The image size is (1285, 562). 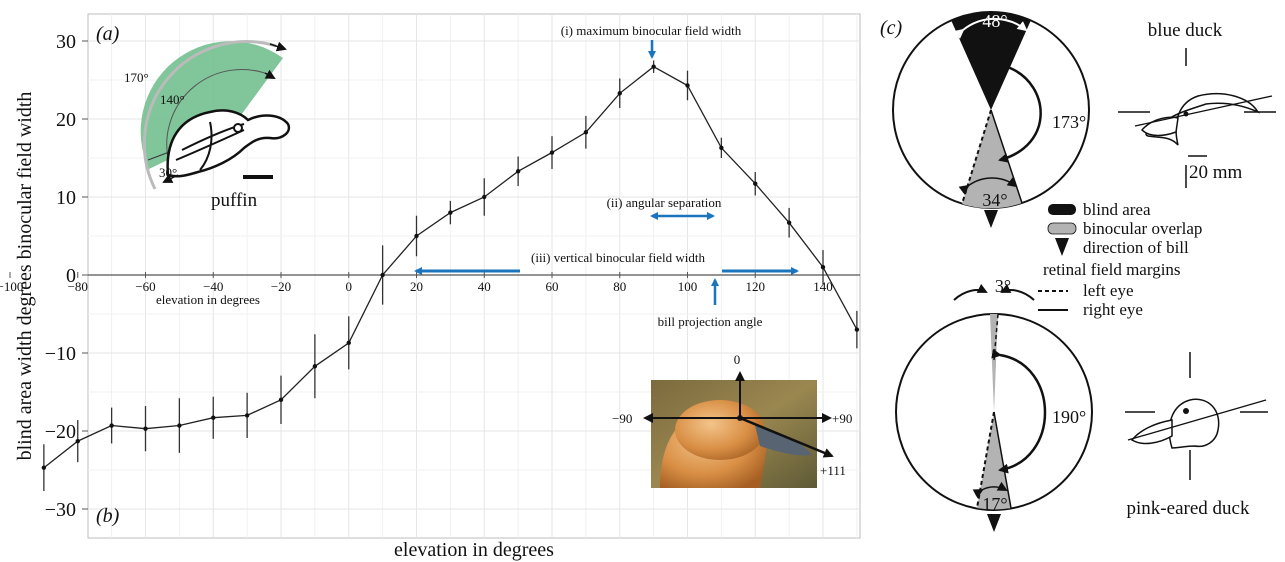 What do you see at coordinates (619, 286) in the screenshot?
I see `x-tick-label: 80` at bounding box center [619, 286].